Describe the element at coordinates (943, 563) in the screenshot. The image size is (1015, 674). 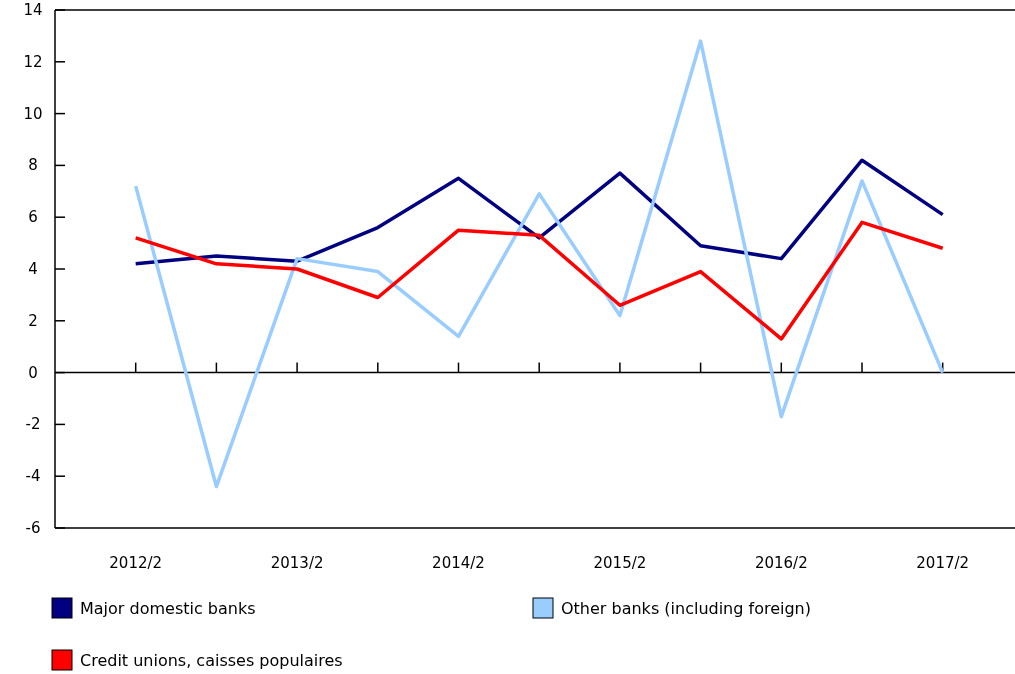
I see `x-tick-label: 2017/2` at that location.